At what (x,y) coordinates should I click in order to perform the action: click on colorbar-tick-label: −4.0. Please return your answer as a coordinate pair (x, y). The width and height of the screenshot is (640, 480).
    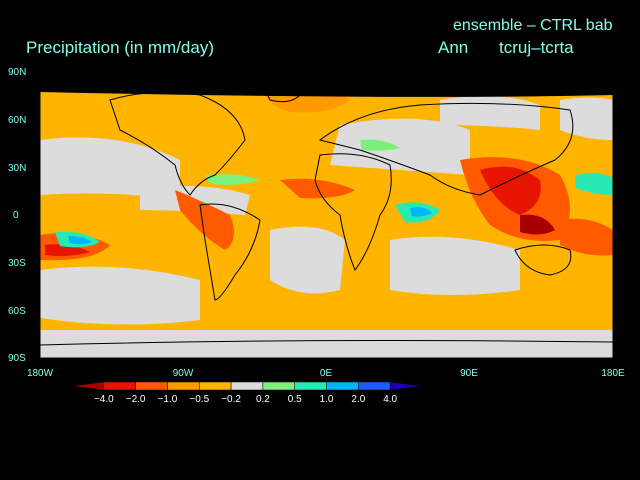
    Looking at the image, I should click on (103, 399).